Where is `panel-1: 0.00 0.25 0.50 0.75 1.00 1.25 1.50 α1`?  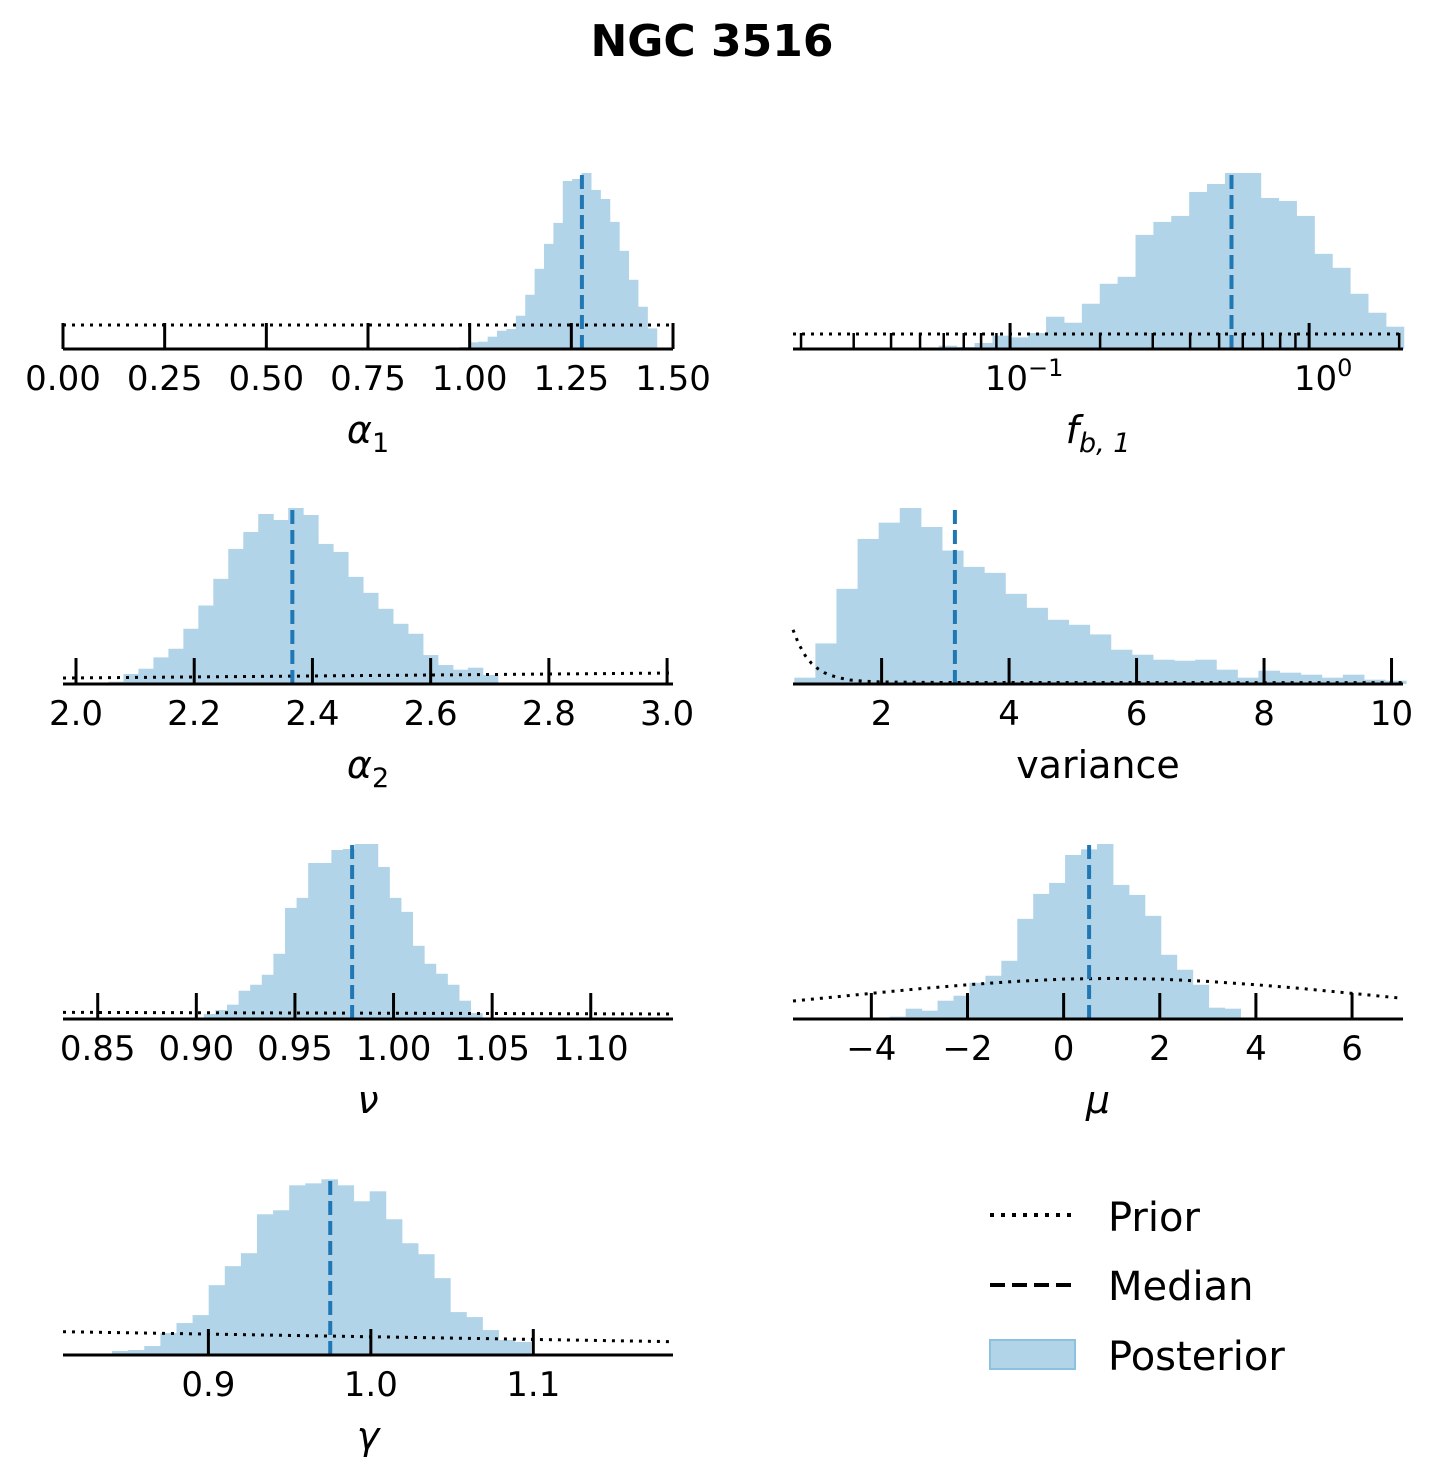 panel-1: 0.00 0.25 0.50 0.75 1.00 1.25 1.50 α1 is located at coordinates (368, 316).